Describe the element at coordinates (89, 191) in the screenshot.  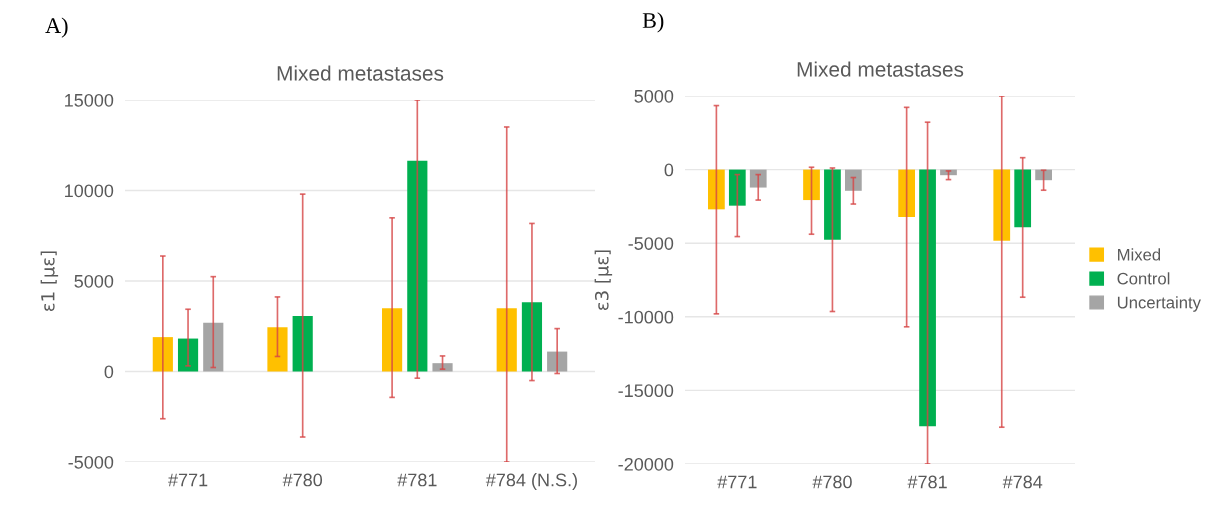
I see `y-tick-label: 10000` at that location.